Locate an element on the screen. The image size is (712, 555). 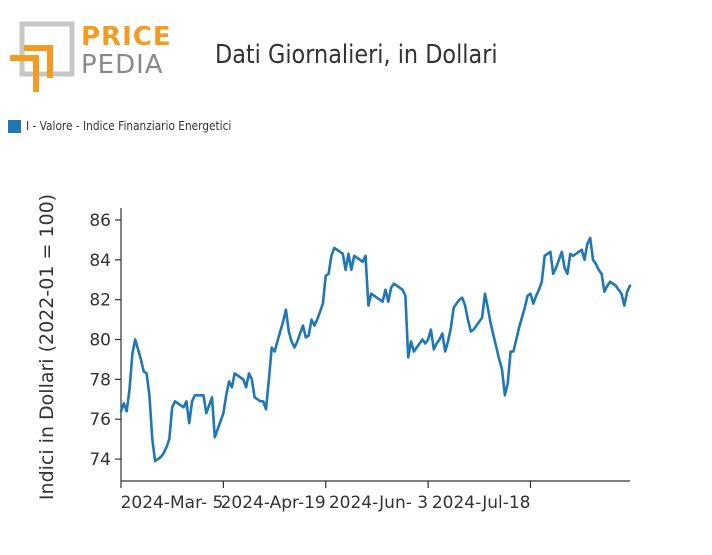
y-axis-title: Indici in Dollari (2022-01 = 100) is located at coordinates (47, 347).